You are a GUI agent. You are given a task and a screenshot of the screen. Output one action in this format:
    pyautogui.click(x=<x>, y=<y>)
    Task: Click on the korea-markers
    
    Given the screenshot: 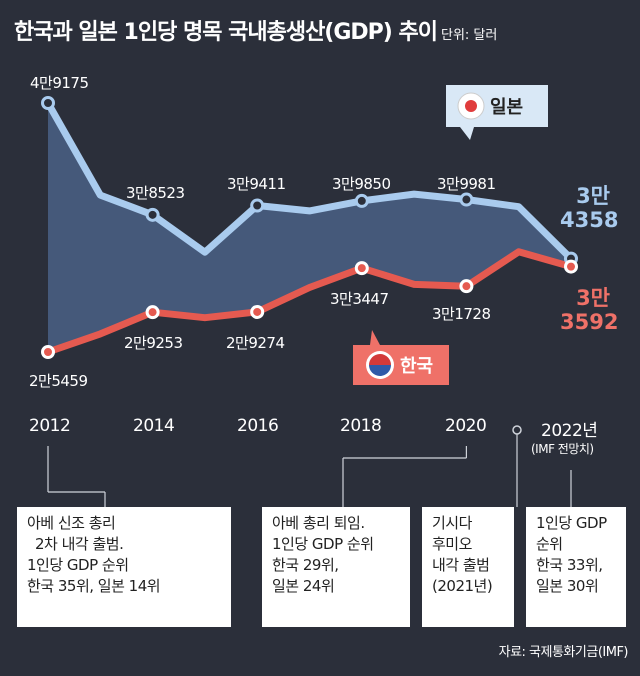 What is the action you would take?
    pyautogui.click(x=309, y=309)
    